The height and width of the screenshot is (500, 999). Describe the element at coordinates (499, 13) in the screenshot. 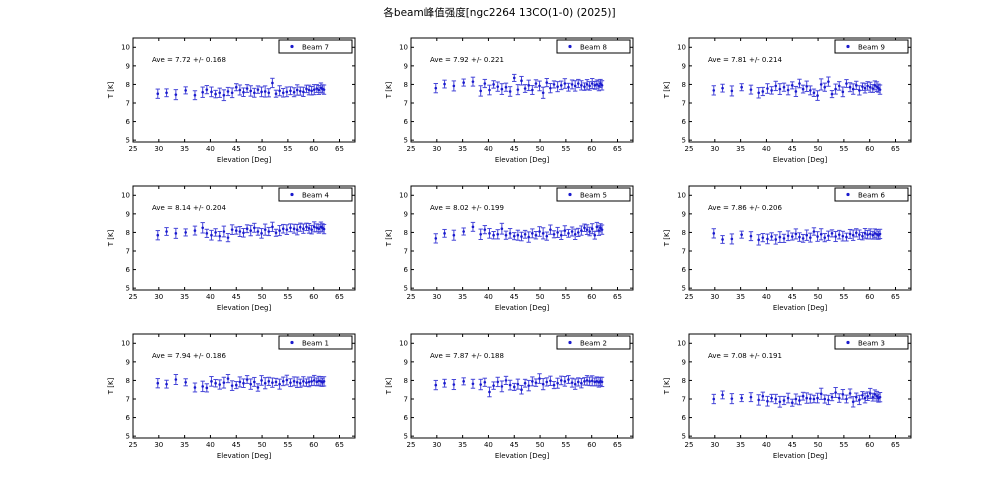

I see `figure-title: 各beam峰值强度[ngc2264 13CO(1-0) (2025)]` at that location.